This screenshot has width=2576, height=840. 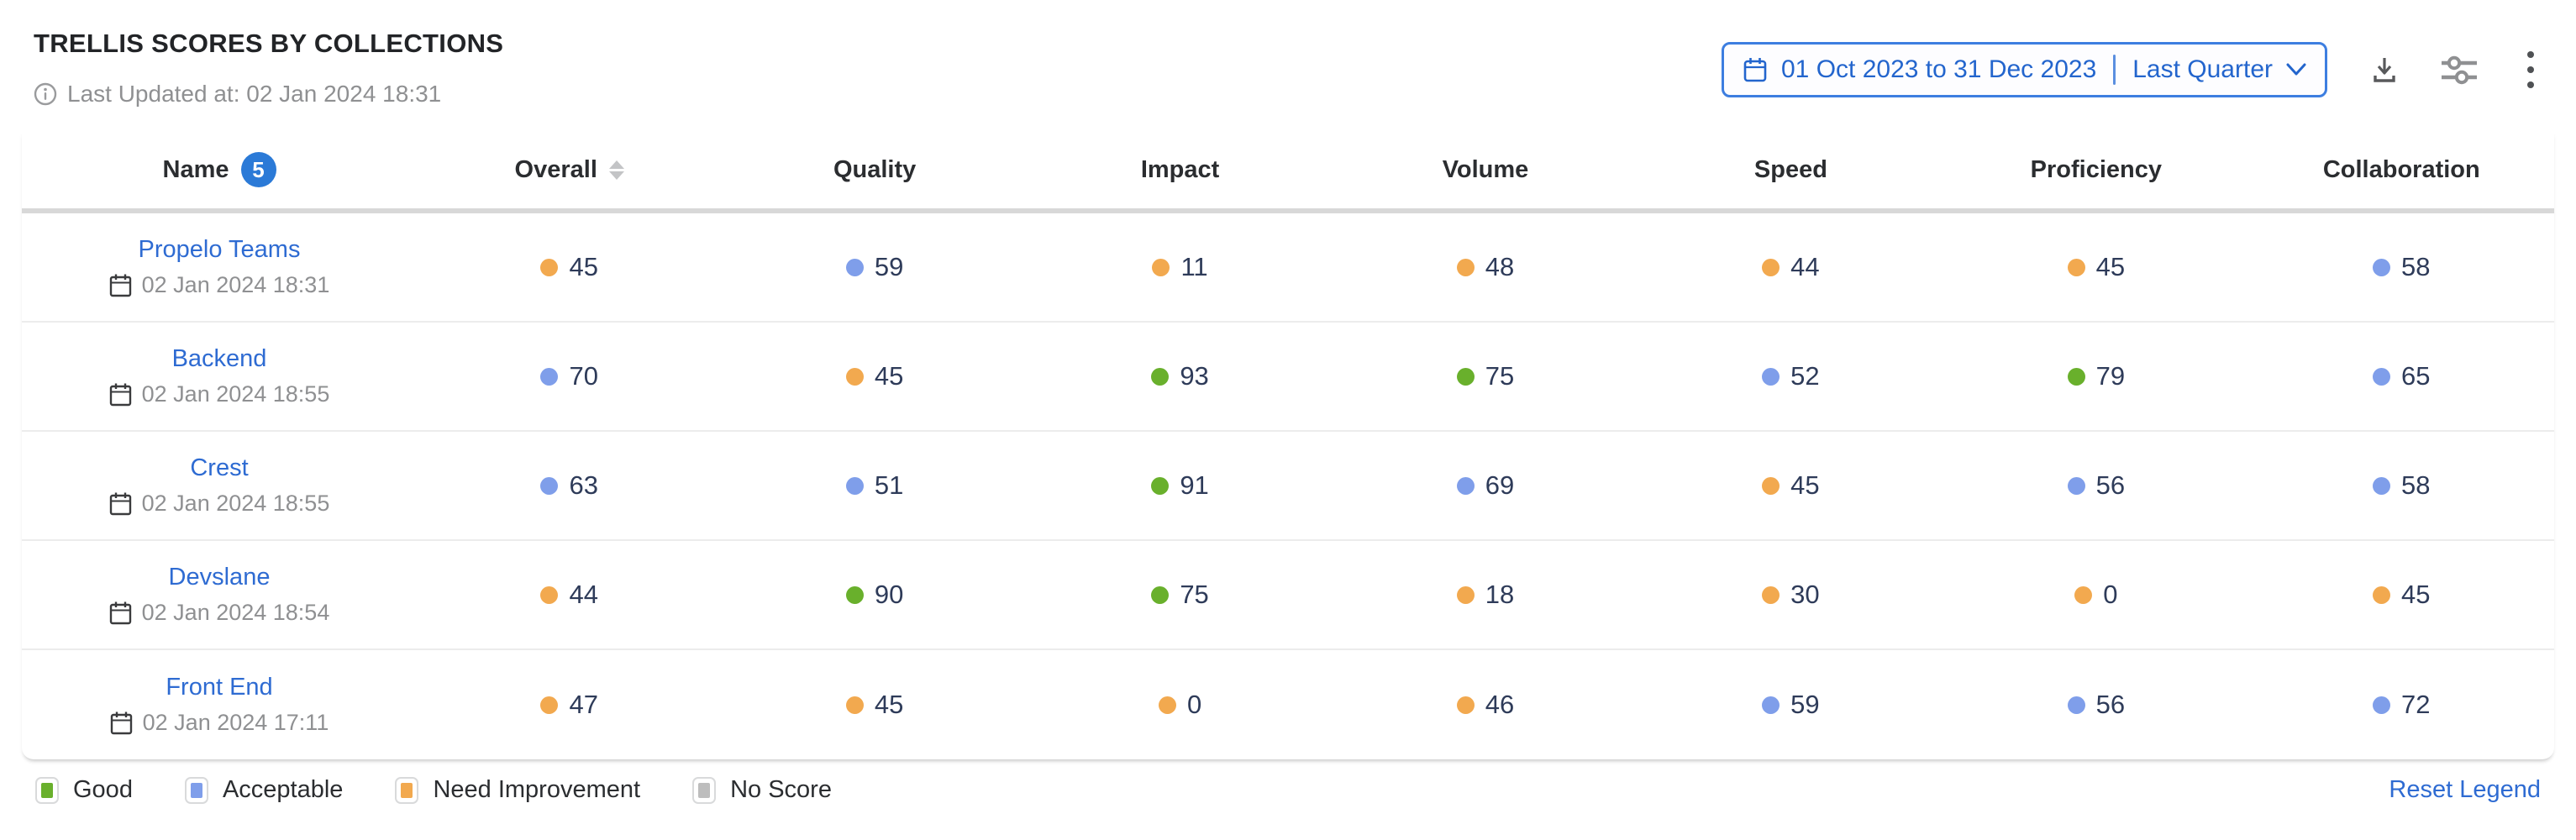 What do you see at coordinates (1790, 376) in the screenshot?
I see `score-cell-speed: 52` at bounding box center [1790, 376].